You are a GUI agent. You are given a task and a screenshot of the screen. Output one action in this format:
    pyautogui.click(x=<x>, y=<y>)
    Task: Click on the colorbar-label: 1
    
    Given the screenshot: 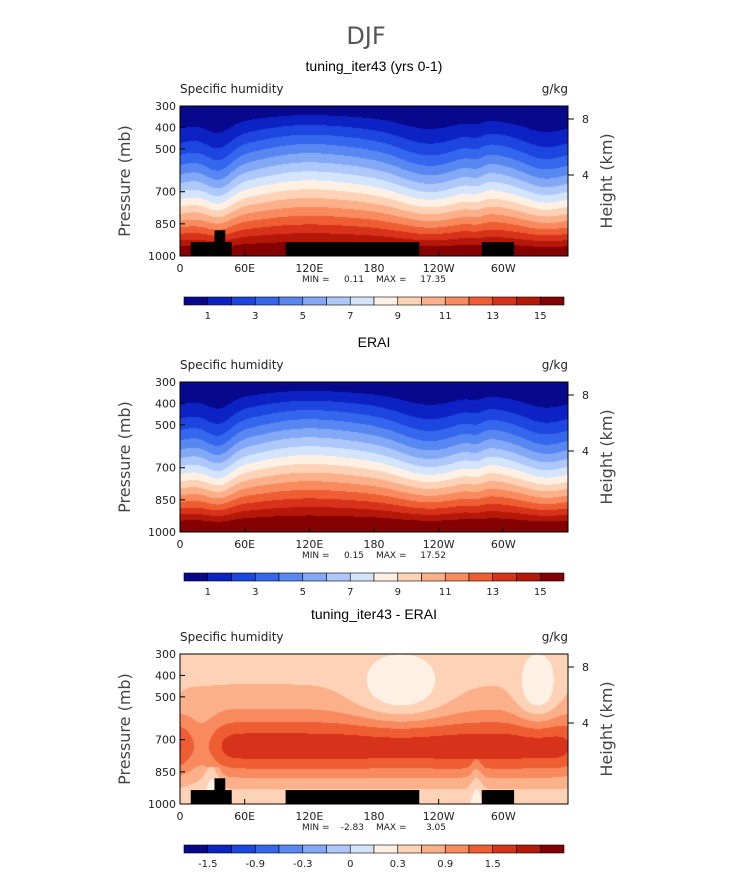 What is the action you would take?
    pyautogui.click(x=208, y=592)
    